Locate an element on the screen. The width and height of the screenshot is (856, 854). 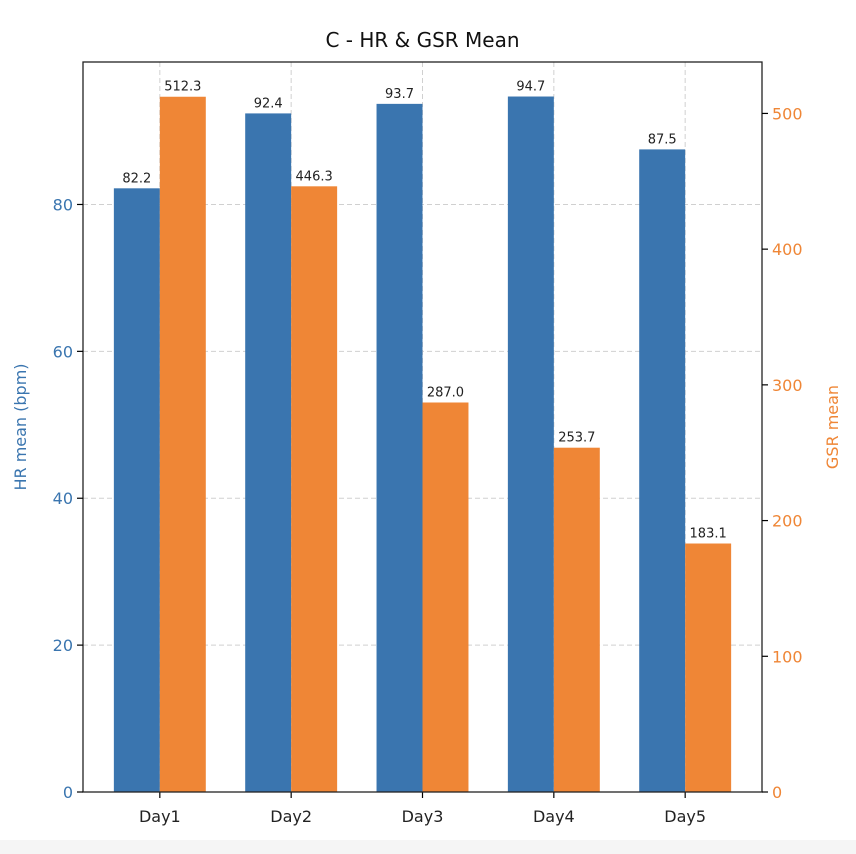
x-tick-label: Day3 is located at coordinates (423, 816).